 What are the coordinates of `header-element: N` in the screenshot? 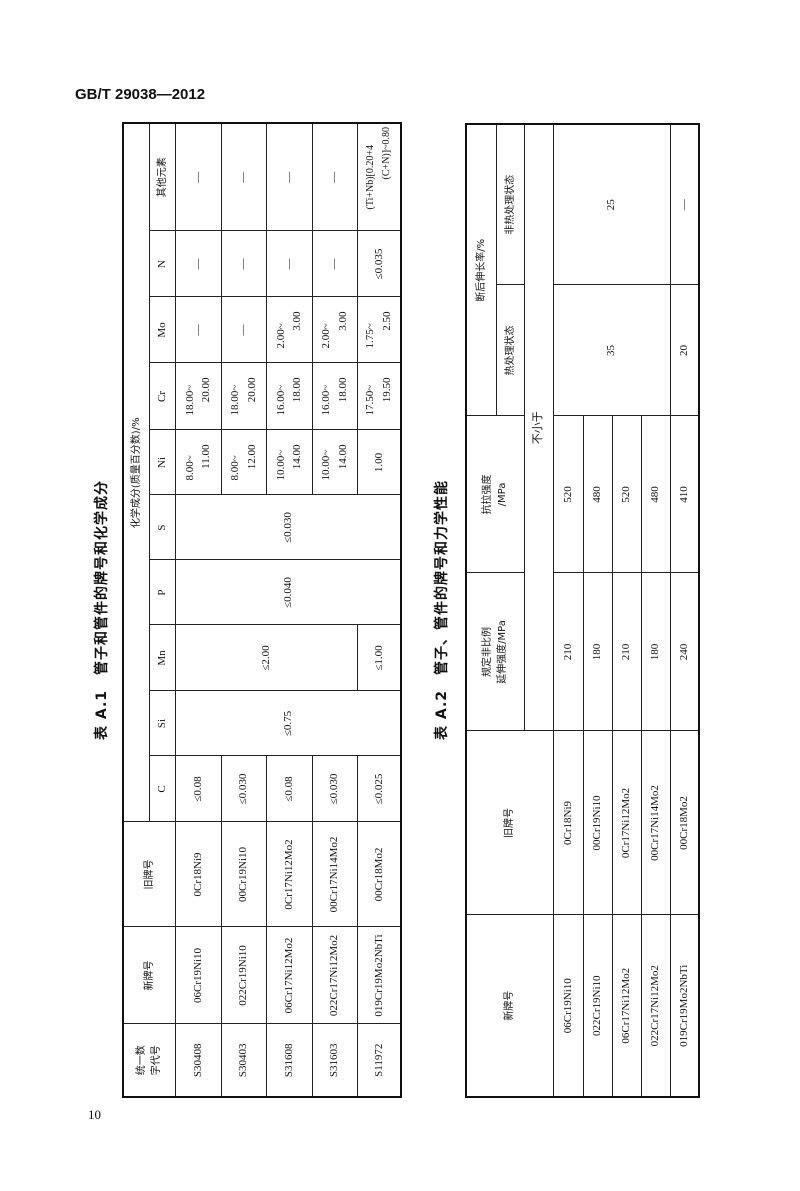 It's located at (162, 264).